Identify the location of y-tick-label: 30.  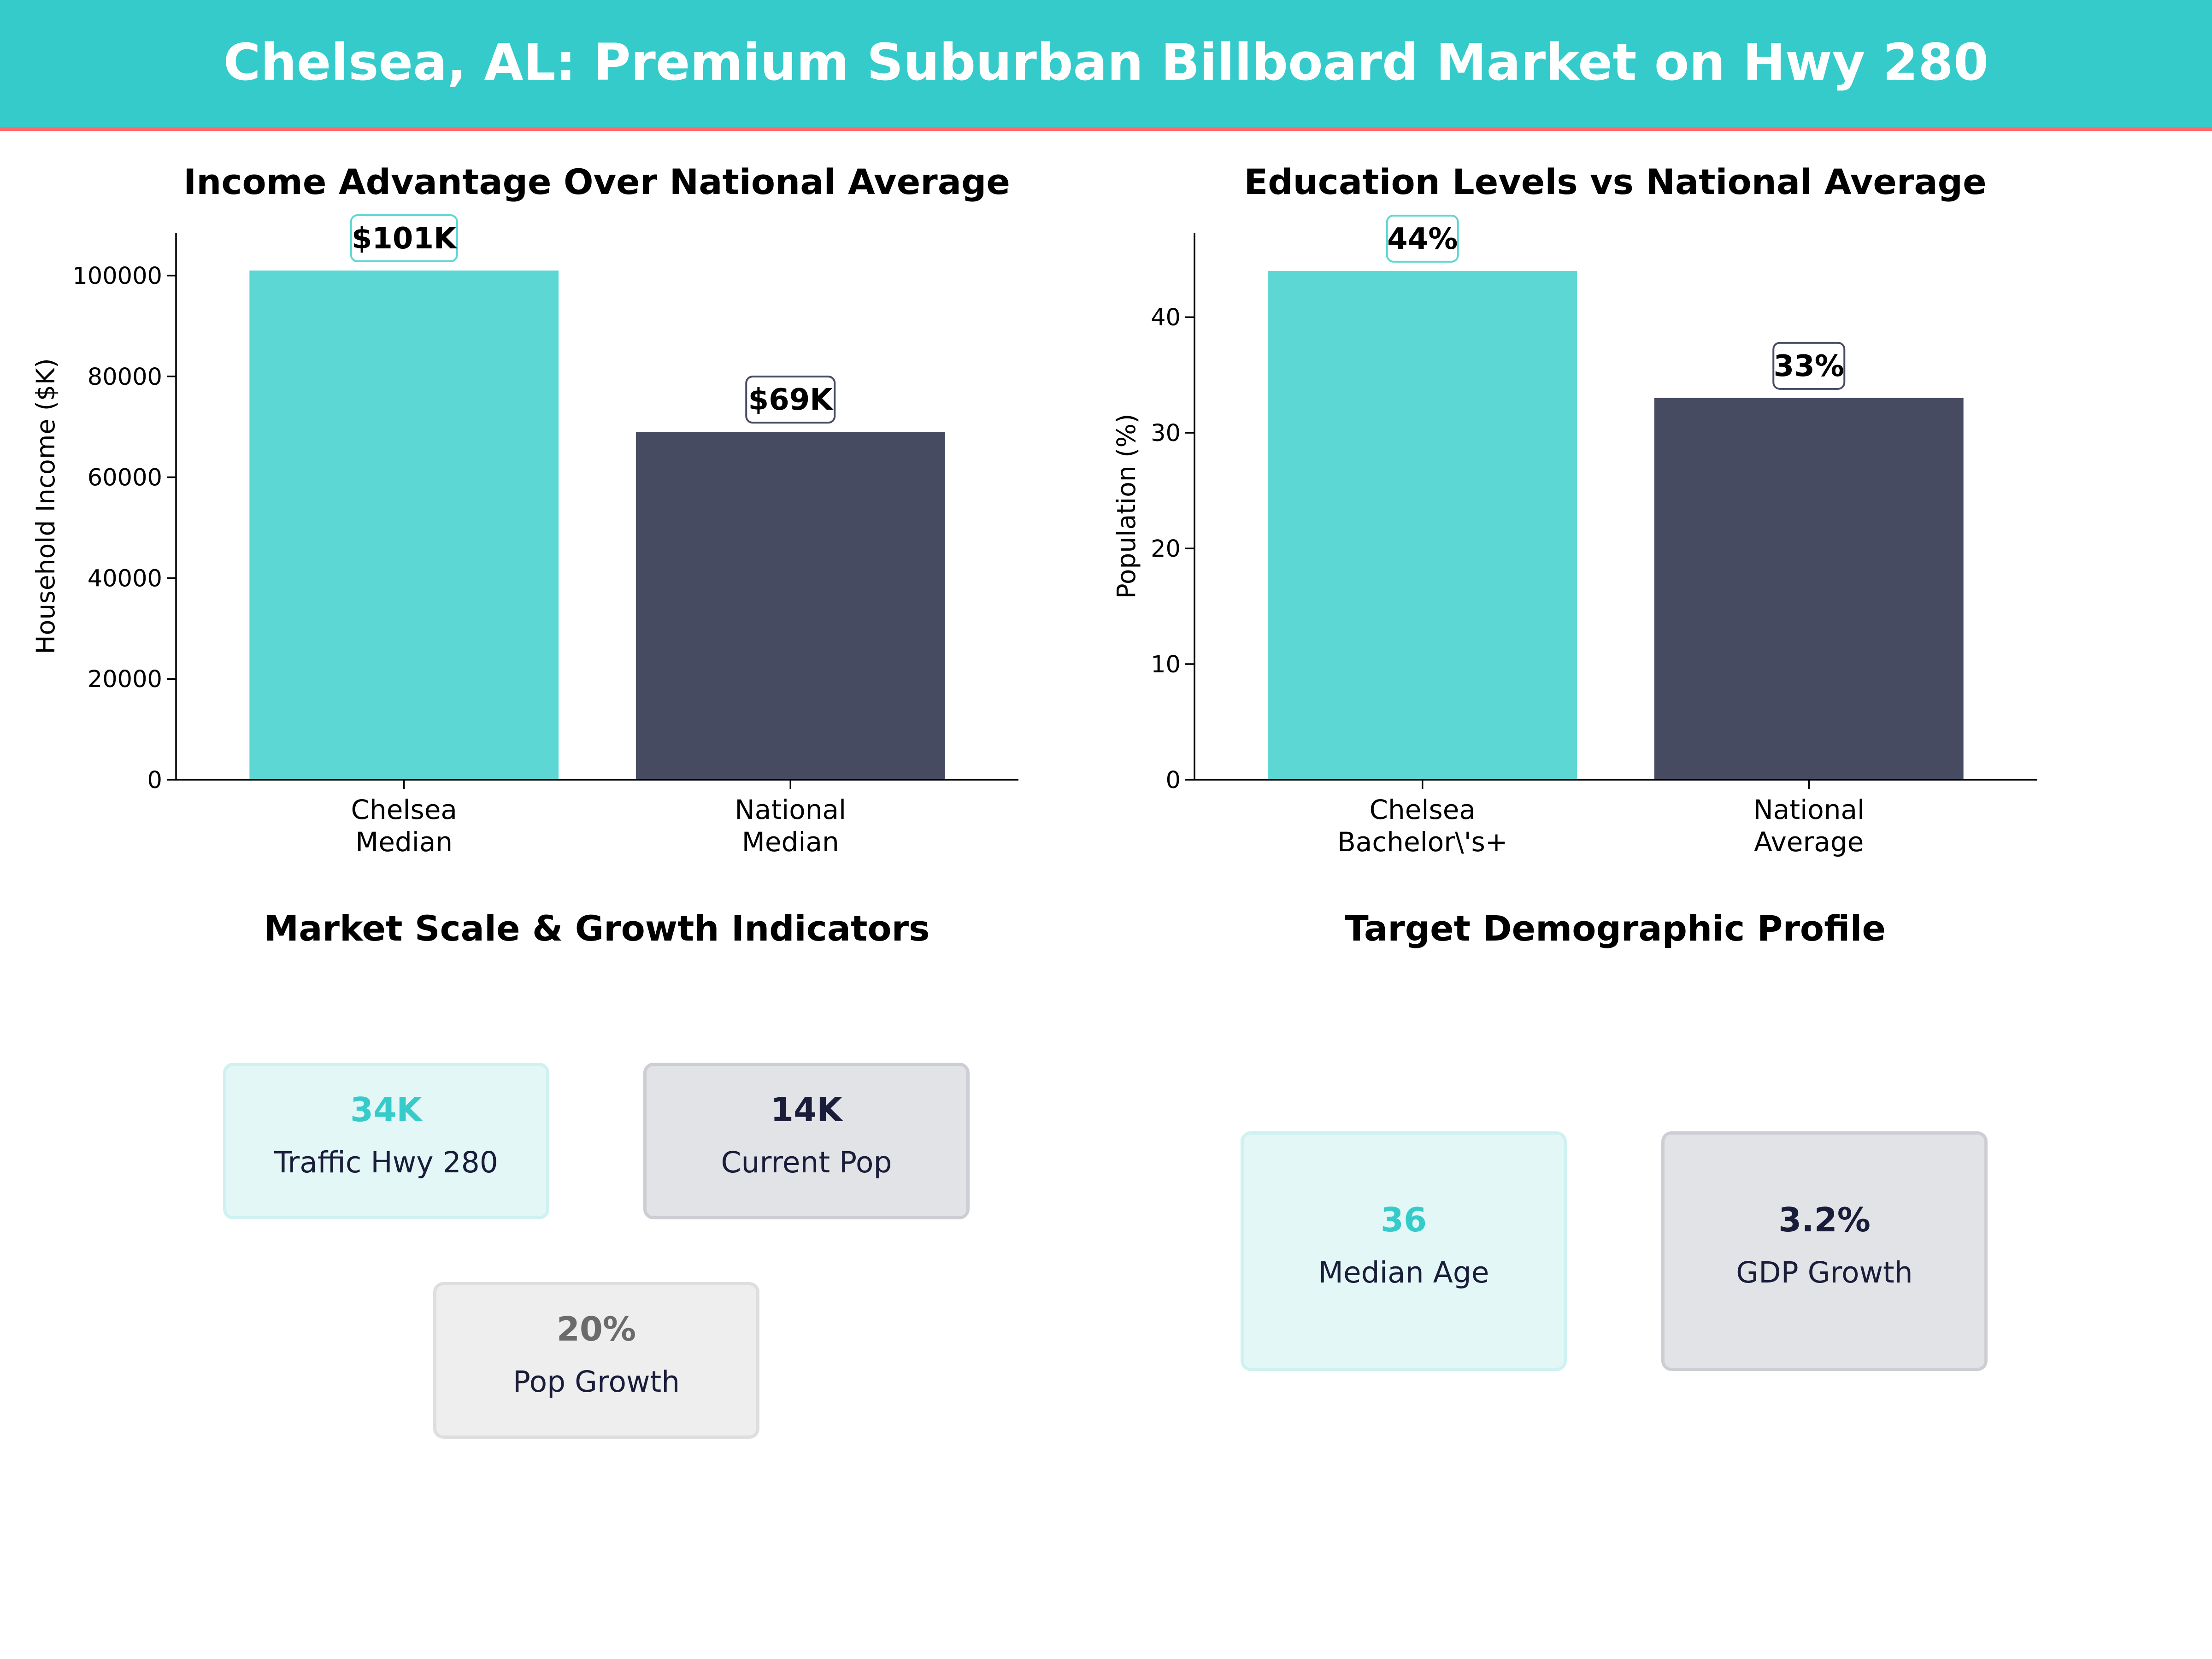
(1166, 433).